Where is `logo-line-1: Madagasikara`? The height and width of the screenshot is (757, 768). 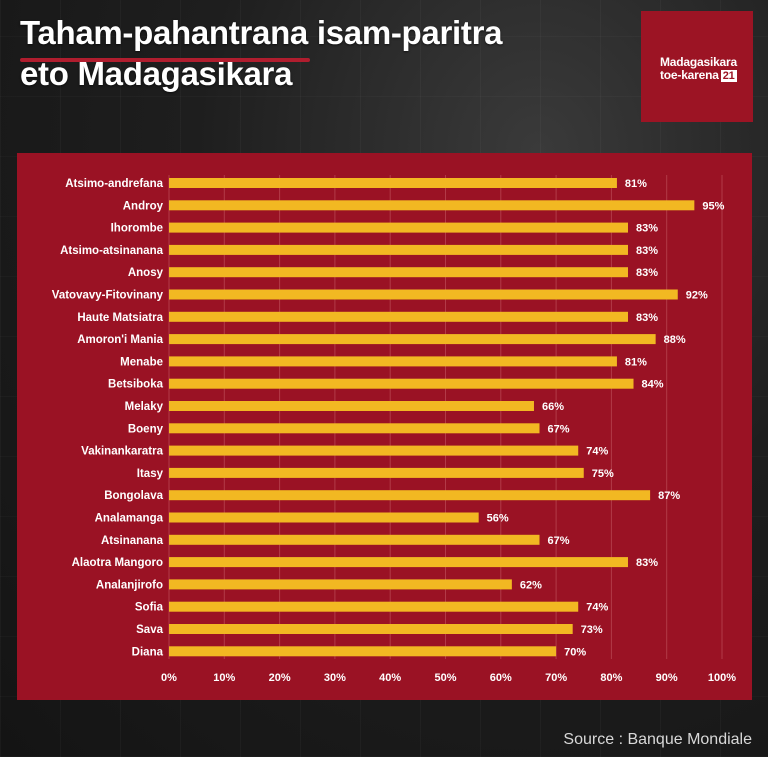 logo-line-1: Madagasikara is located at coordinates (698, 62).